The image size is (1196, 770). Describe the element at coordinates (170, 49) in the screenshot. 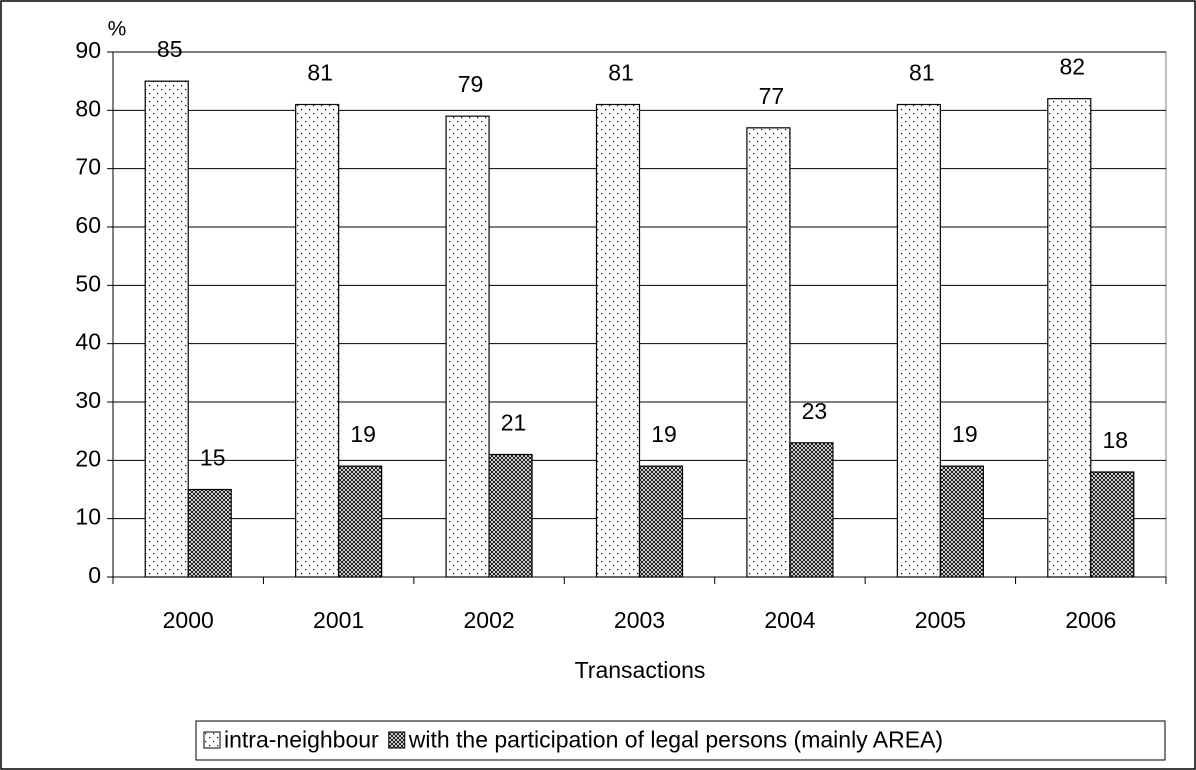

I see `data-label: 85` at that location.